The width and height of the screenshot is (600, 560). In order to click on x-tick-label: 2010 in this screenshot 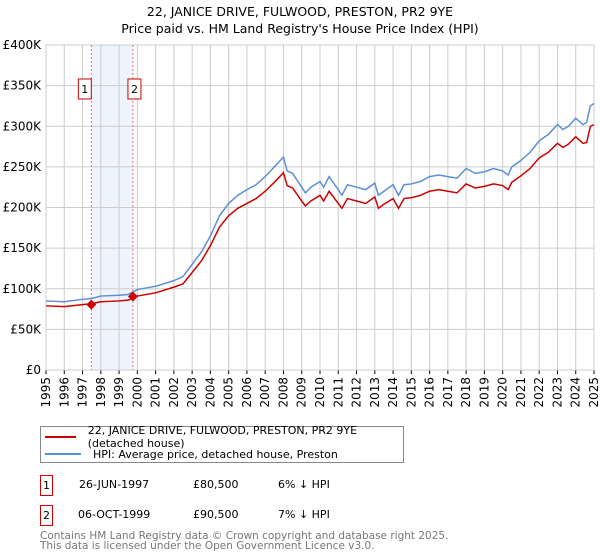, I will do `click(320, 392)`.